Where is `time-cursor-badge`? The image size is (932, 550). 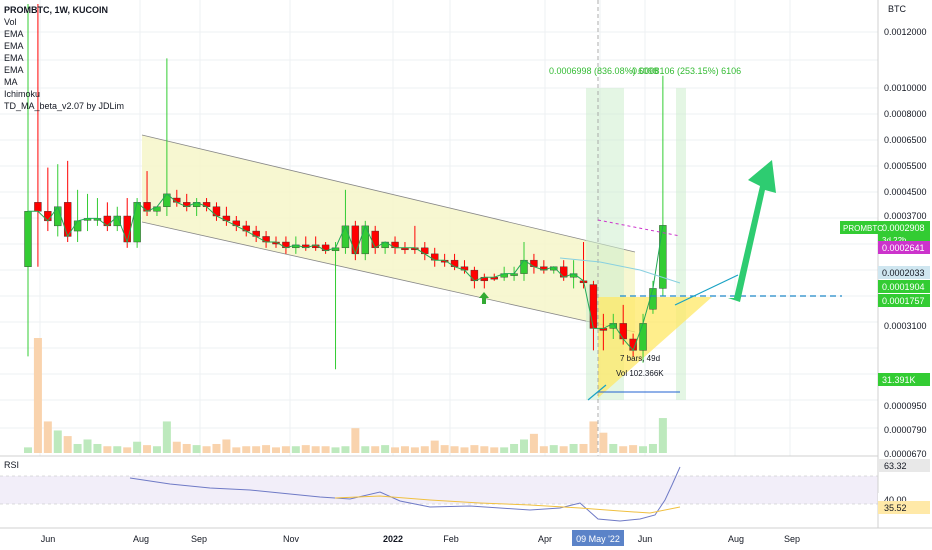
time-cursor-badge is located at coordinates (598, 538).